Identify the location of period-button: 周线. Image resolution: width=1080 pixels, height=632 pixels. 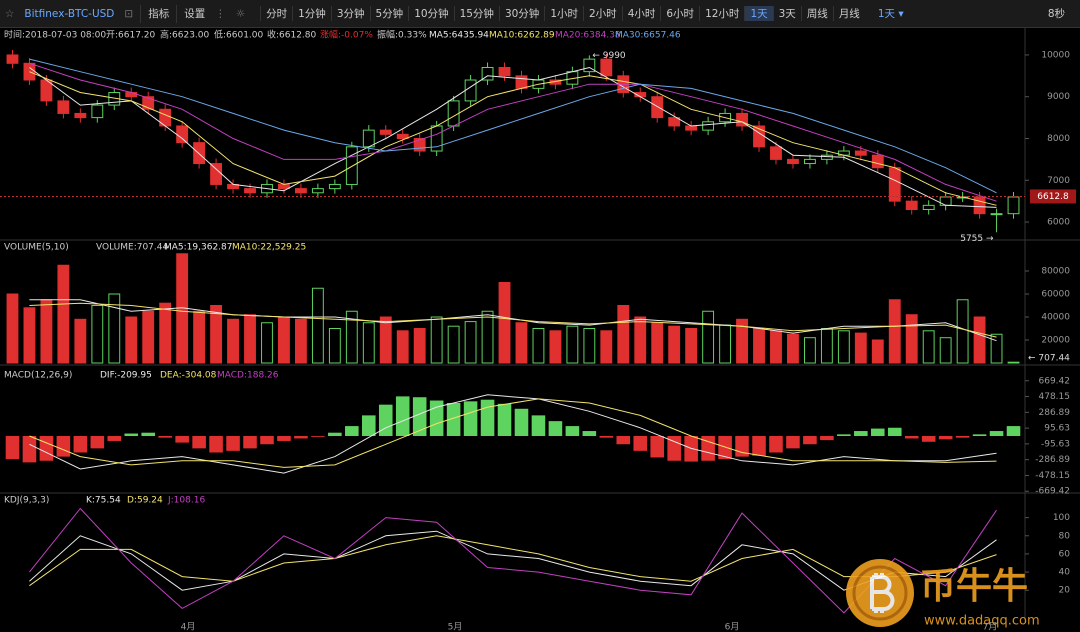
(816, 13).